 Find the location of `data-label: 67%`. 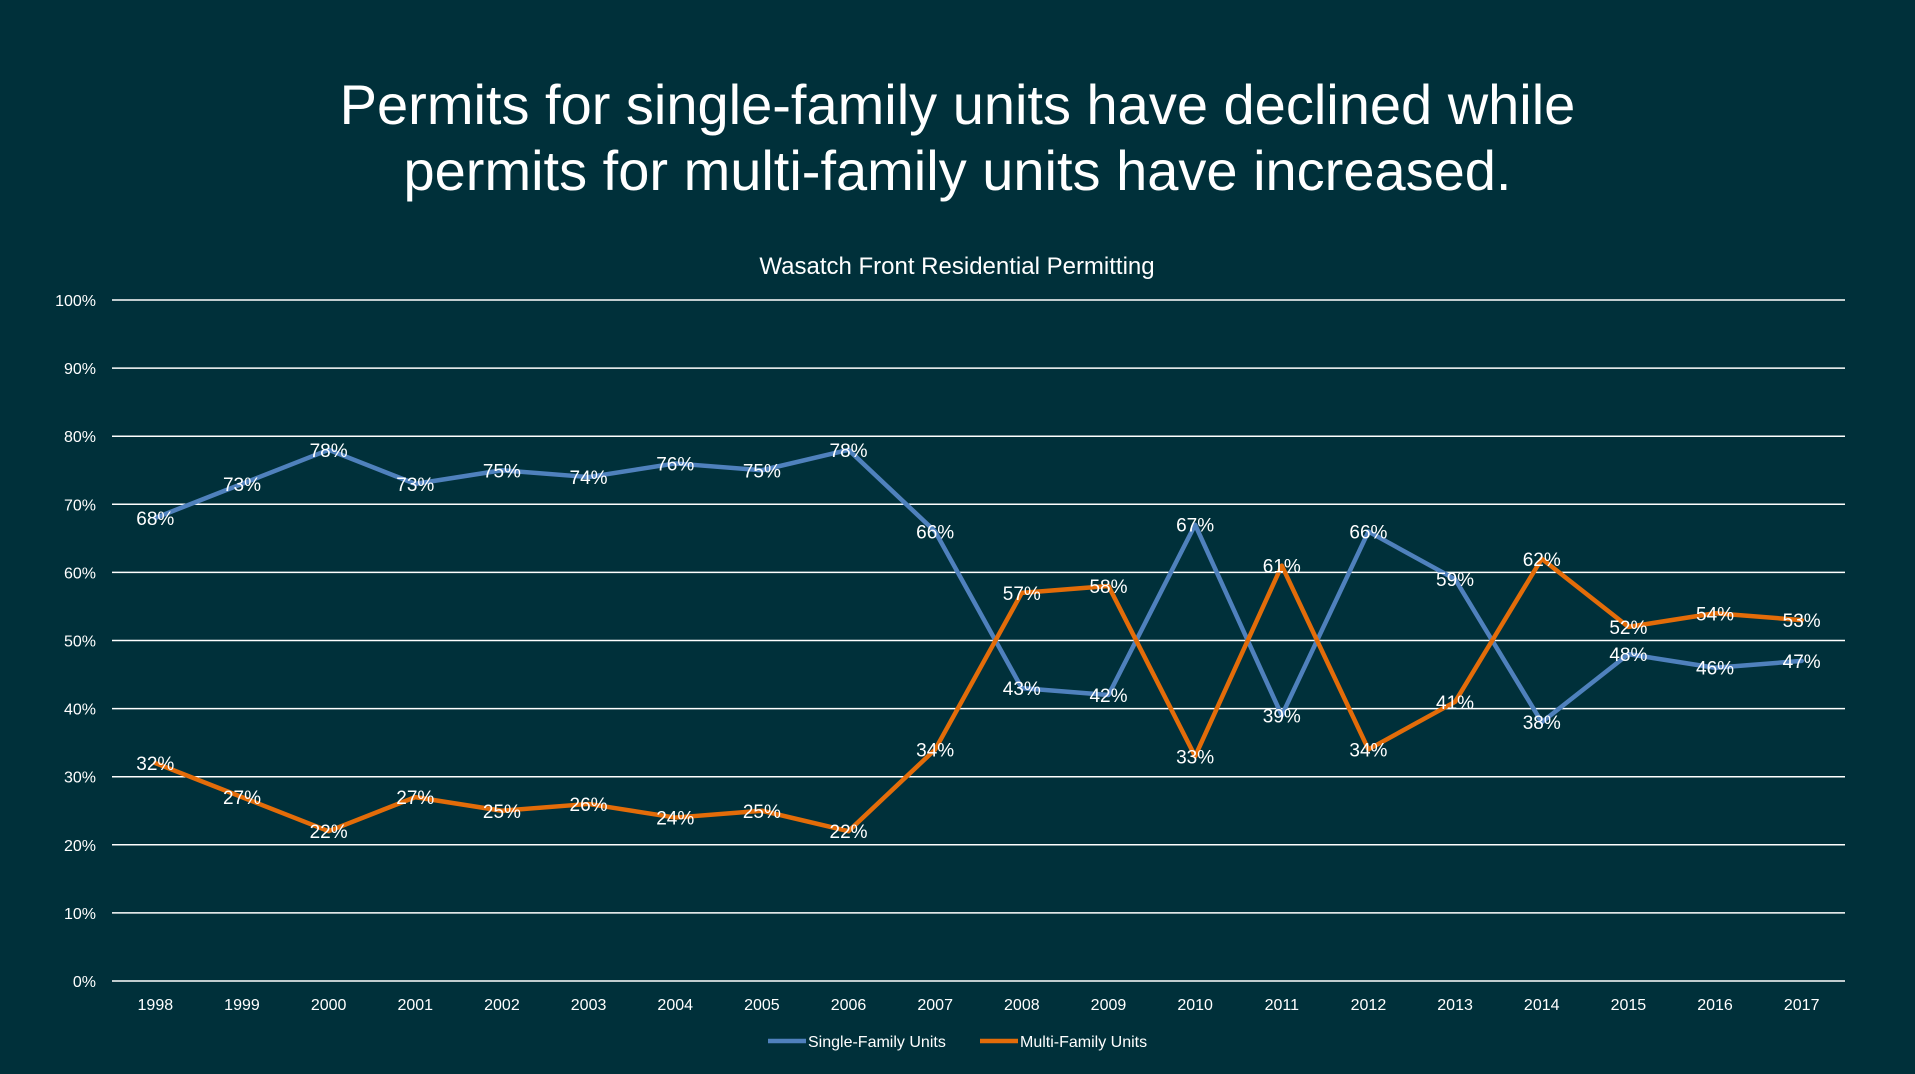

data-label: 67% is located at coordinates (1195, 526).